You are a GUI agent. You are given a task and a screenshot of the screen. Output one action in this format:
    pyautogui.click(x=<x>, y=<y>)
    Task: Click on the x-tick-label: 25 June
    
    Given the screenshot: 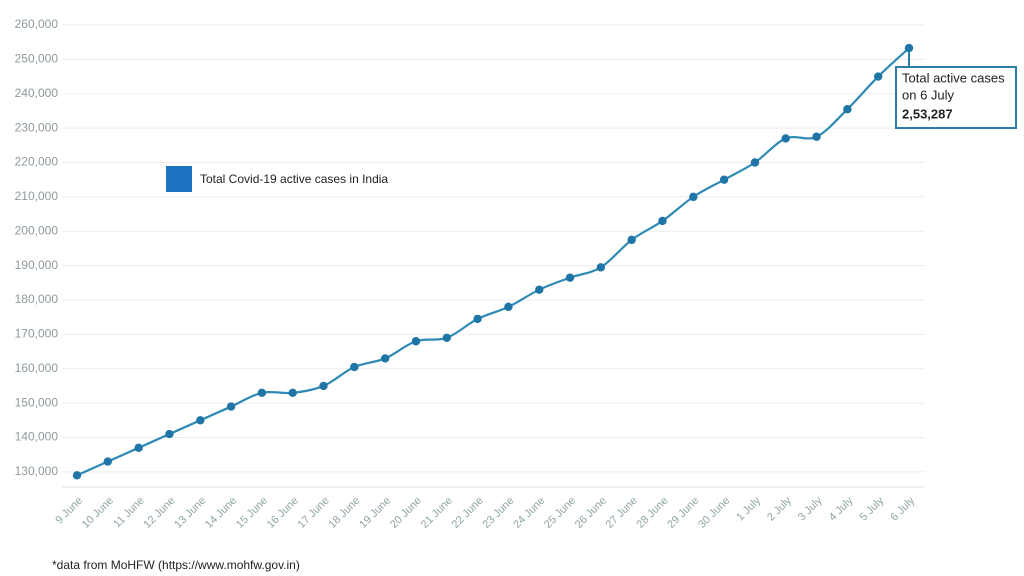 What is the action you would take?
    pyautogui.click(x=560, y=513)
    